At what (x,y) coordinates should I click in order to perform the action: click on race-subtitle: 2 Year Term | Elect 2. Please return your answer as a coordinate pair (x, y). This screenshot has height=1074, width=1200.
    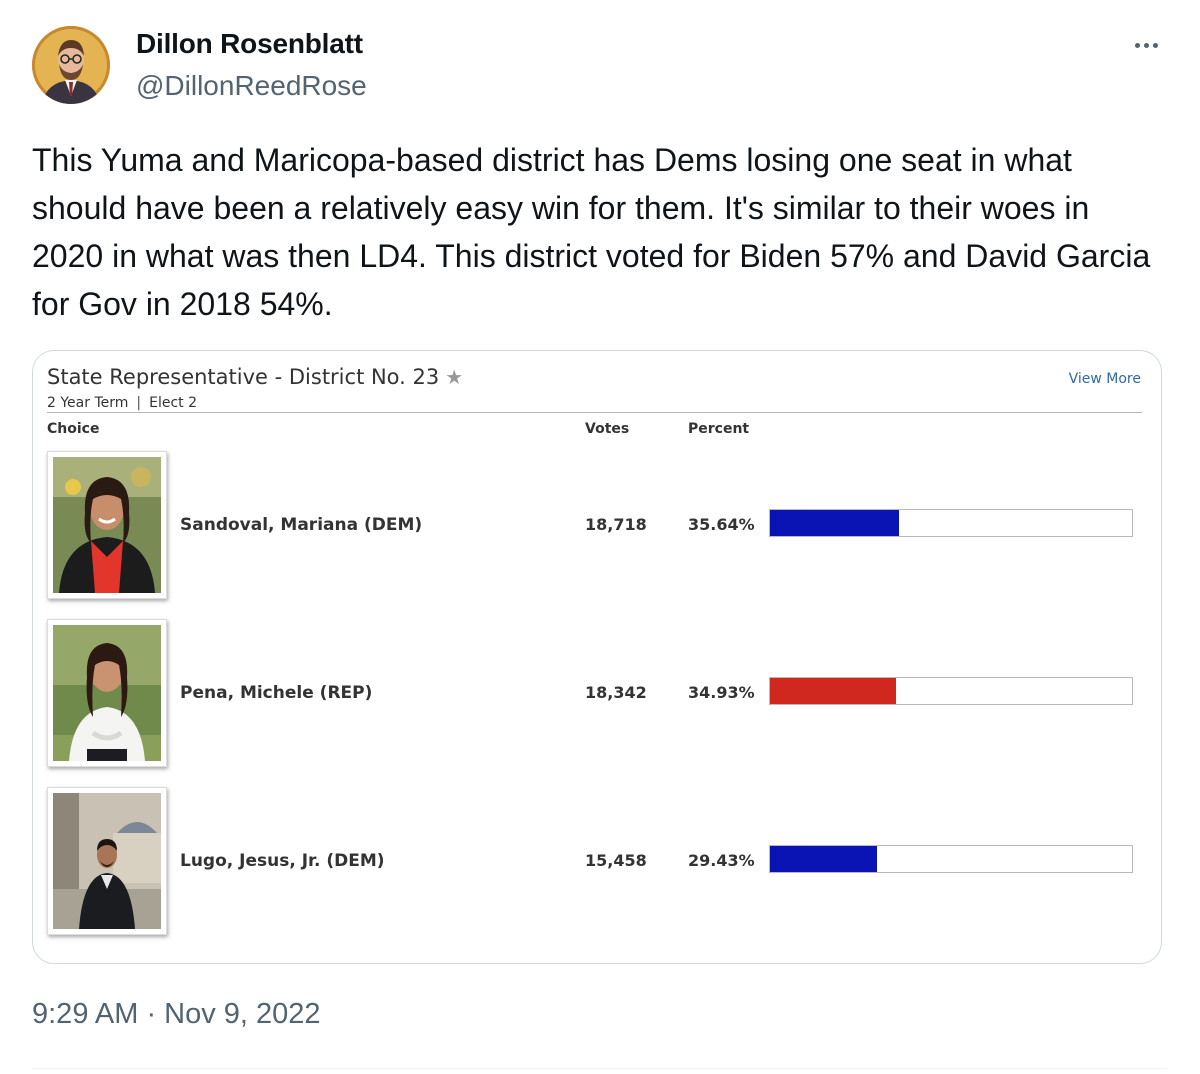
    Looking at the image, I should click on (122, 403).